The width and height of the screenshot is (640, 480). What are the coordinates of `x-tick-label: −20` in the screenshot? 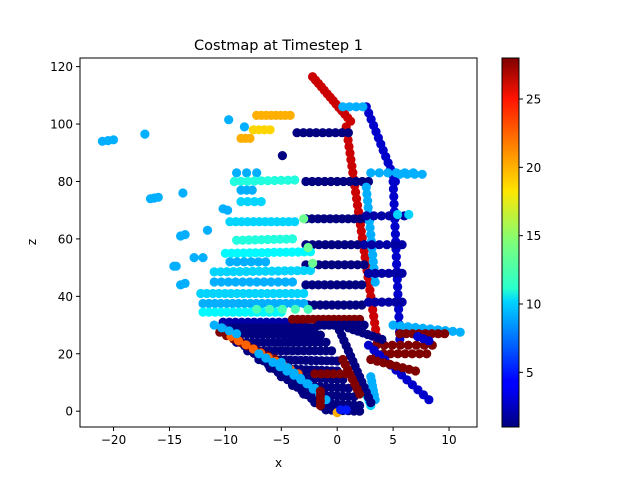 It's located at (113, 440).